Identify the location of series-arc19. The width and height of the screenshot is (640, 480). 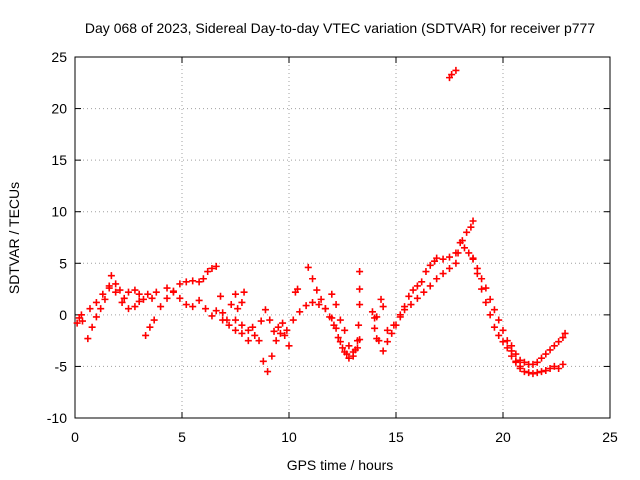
(421, 296).